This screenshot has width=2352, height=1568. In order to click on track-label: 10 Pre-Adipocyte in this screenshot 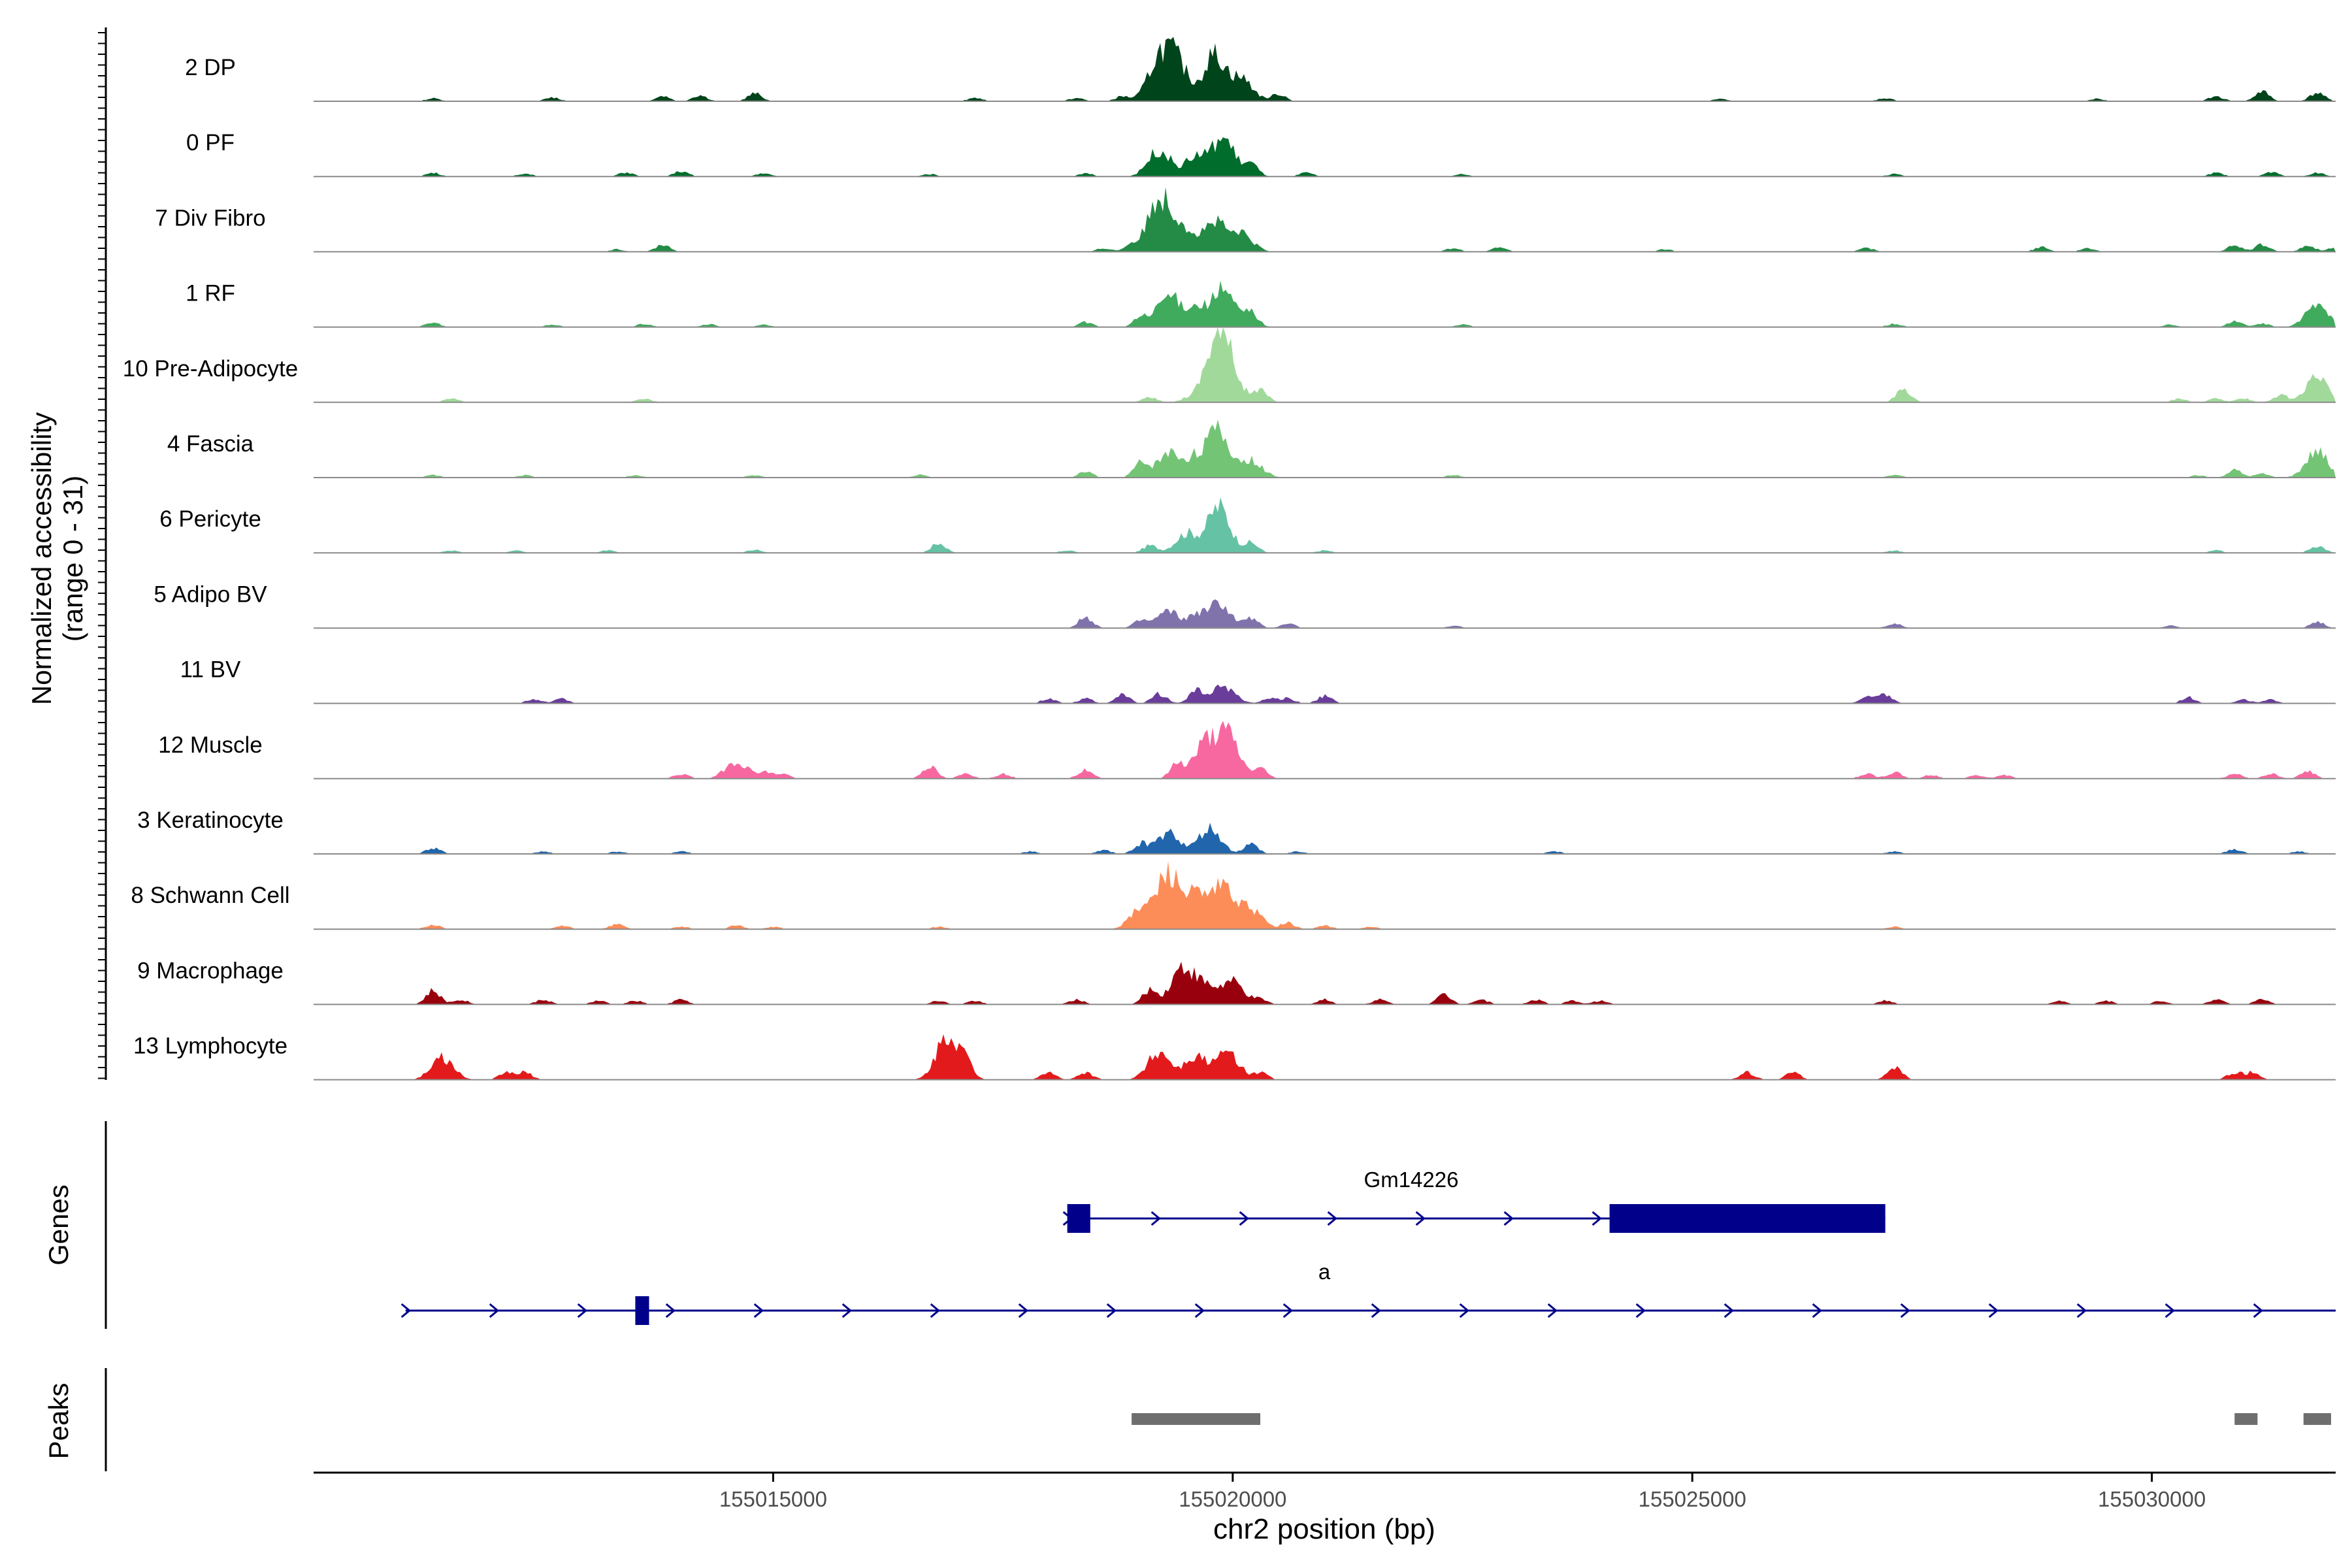, I will do `click(210, 369)`.